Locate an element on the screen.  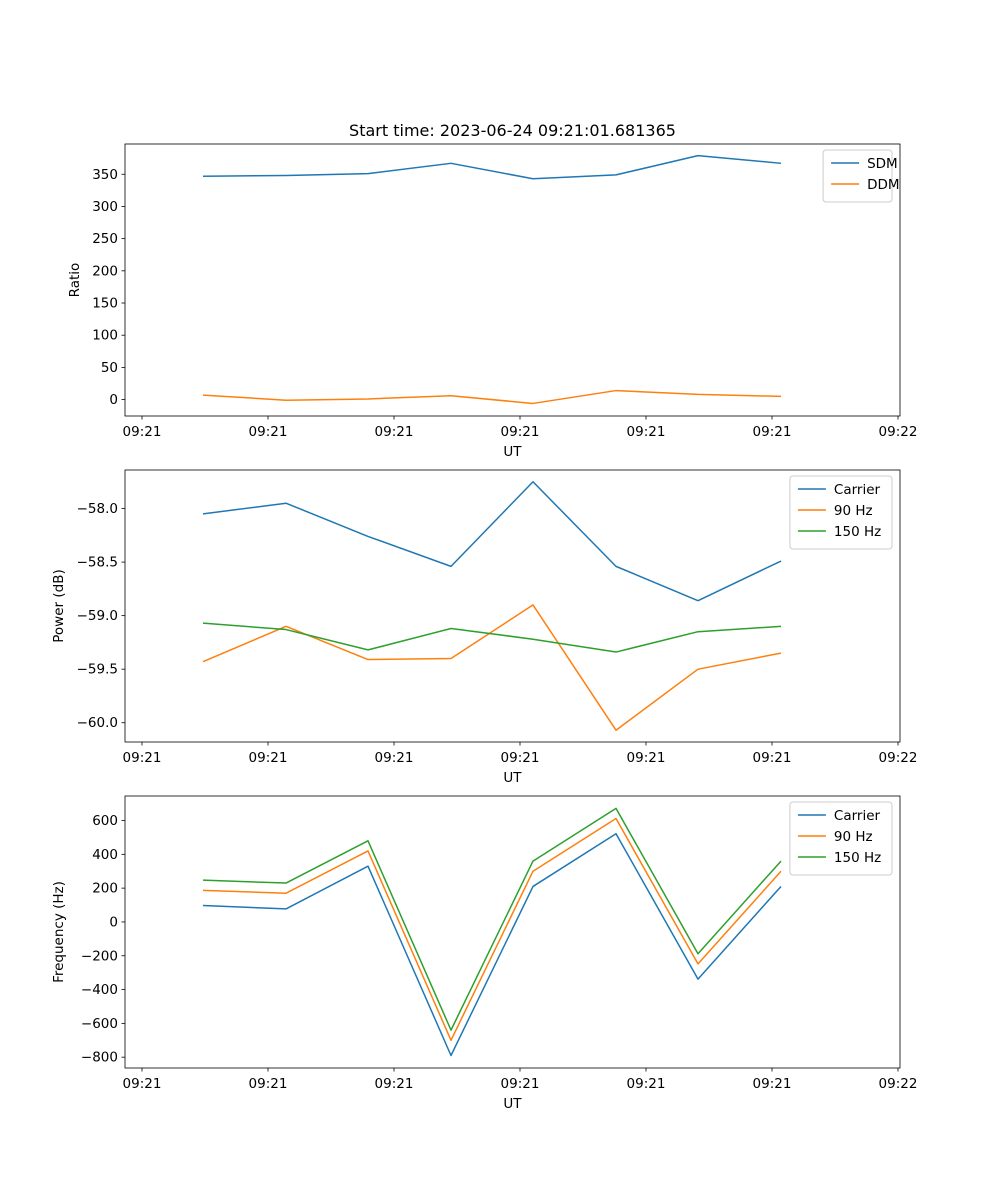
y-tick-label: −400 is located at coordinates (99, 990).